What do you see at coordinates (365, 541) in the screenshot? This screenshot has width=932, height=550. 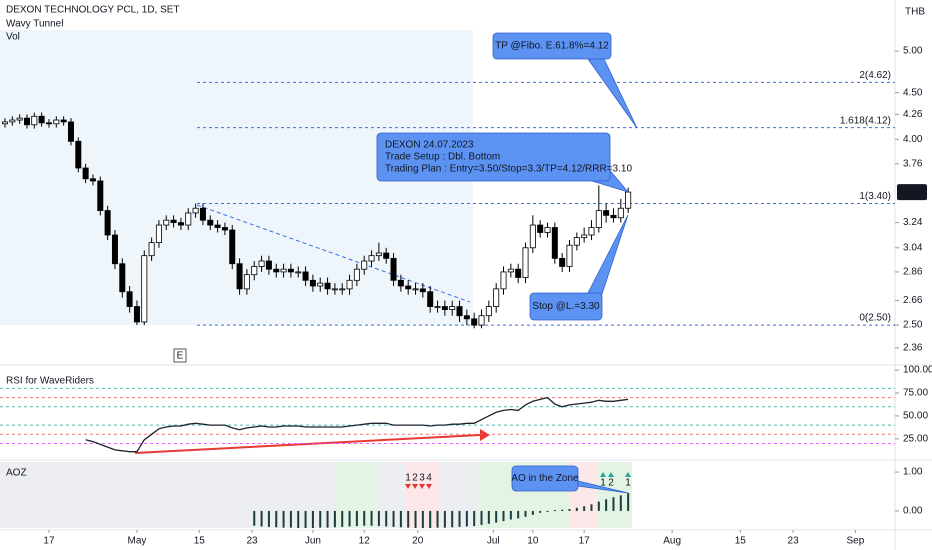 I see `x-tick-label: 12` at bounding box center [365, 541].